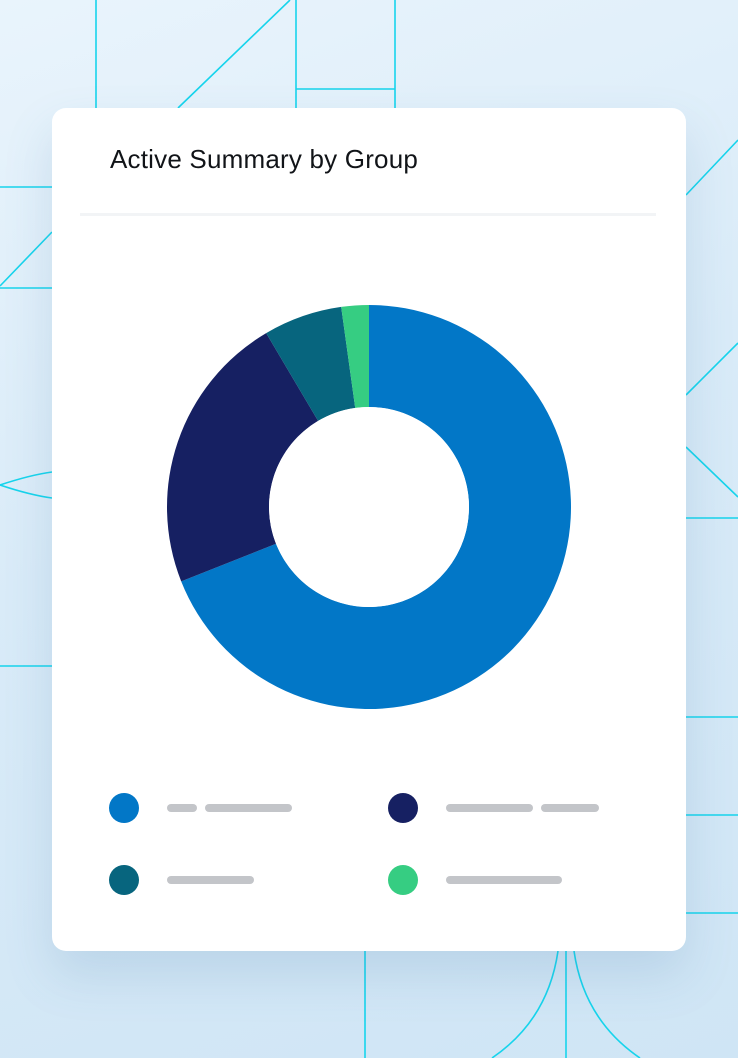 The width and height of the screenshot is (738, 1058). Describe the element at coordinates (264, 159) in the screenshot. I see `card-title: Active Summary by Group` at that location.